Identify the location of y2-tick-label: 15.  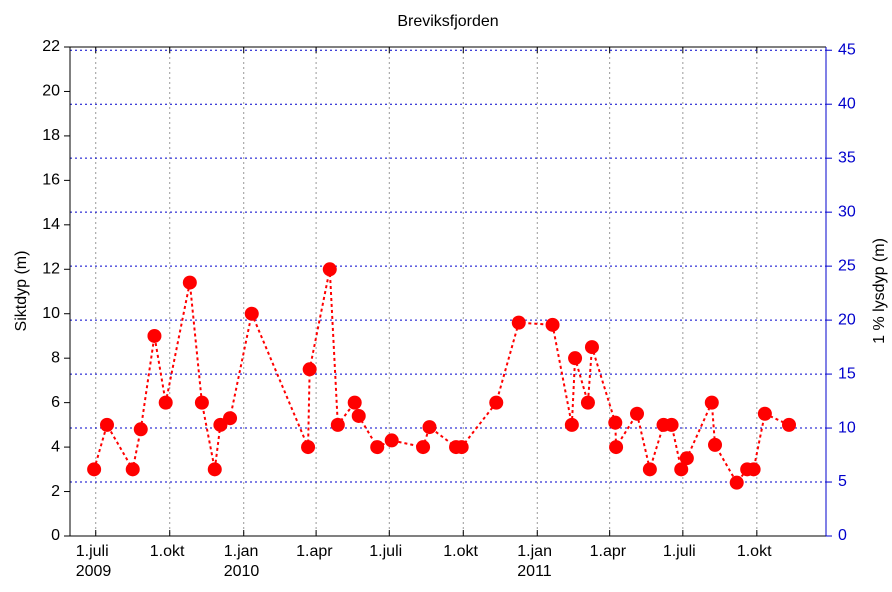
(847, 373).